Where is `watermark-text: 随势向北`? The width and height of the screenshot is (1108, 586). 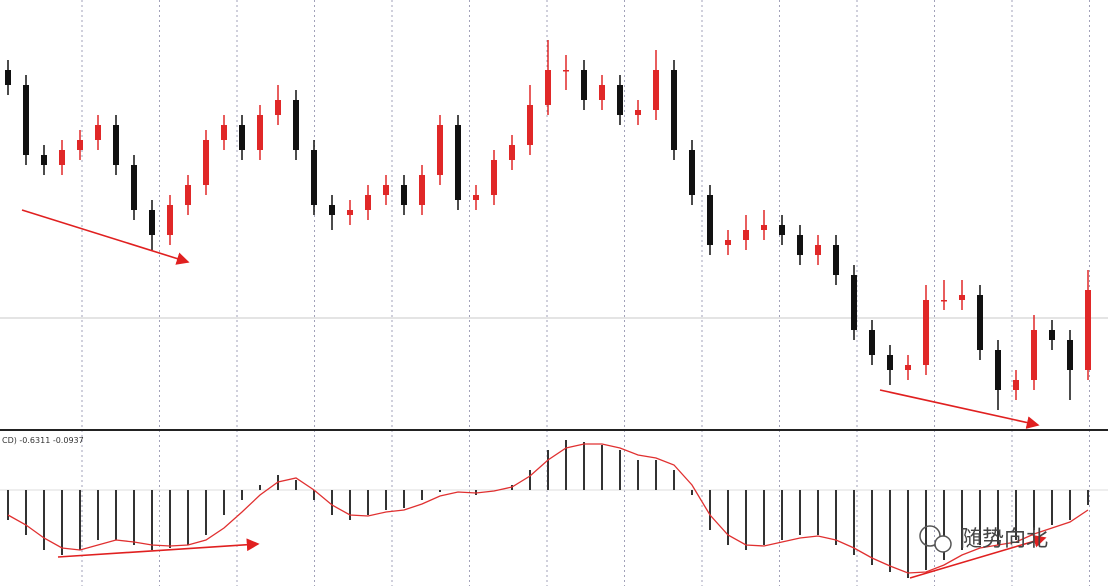 watermark-text: 随势向北 is located at coordinates (1004, 539).